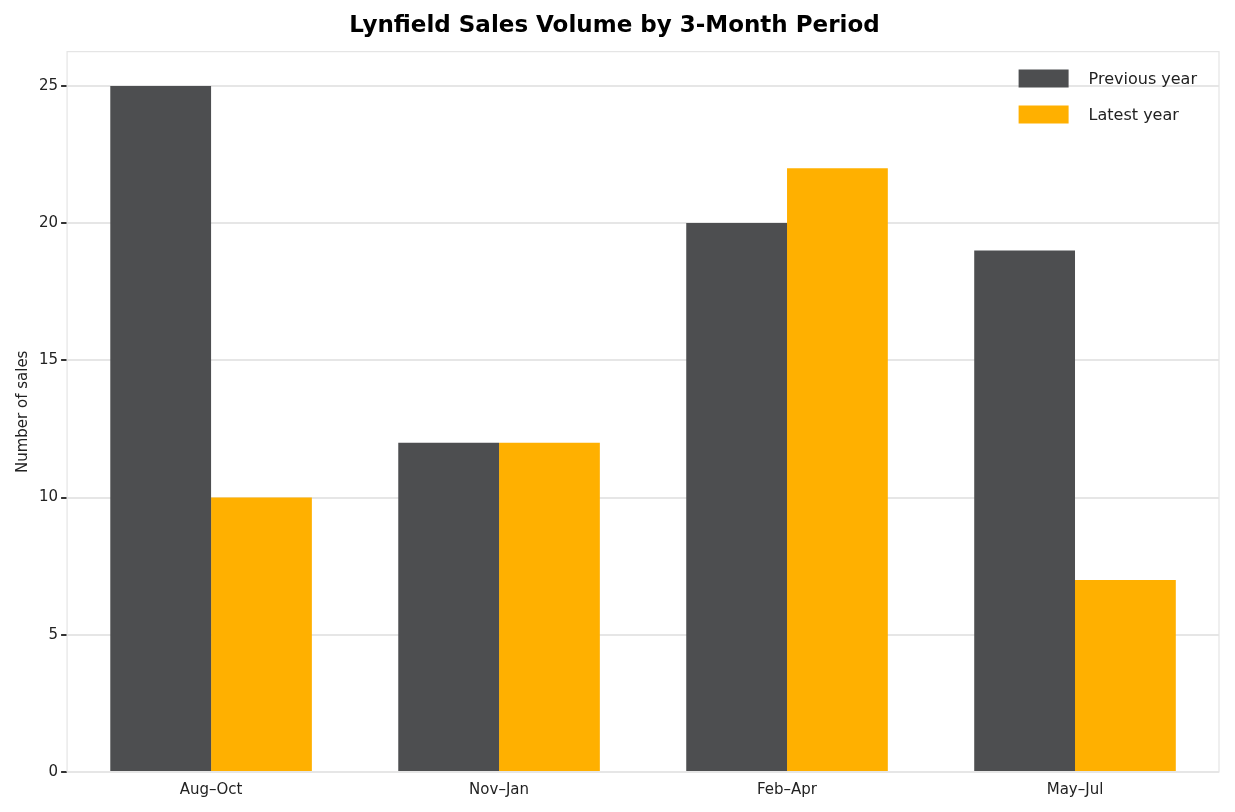  Describe the element at coordinates (48, 496) in the screenshot. I see `y-tick-label: 10` at that location.